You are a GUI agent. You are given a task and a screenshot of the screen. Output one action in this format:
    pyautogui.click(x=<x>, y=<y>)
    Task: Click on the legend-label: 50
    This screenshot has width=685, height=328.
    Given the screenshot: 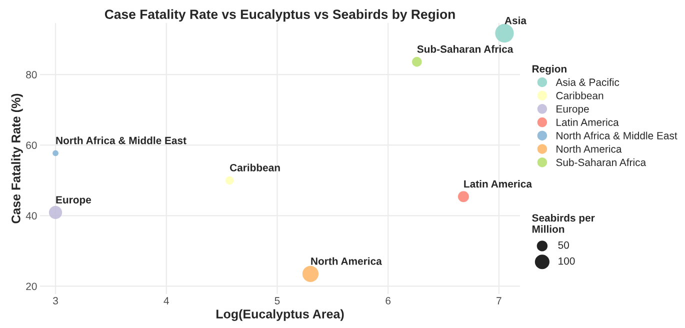 What is the action you would take?
    pyautogui.click(x=563, y=245)
    